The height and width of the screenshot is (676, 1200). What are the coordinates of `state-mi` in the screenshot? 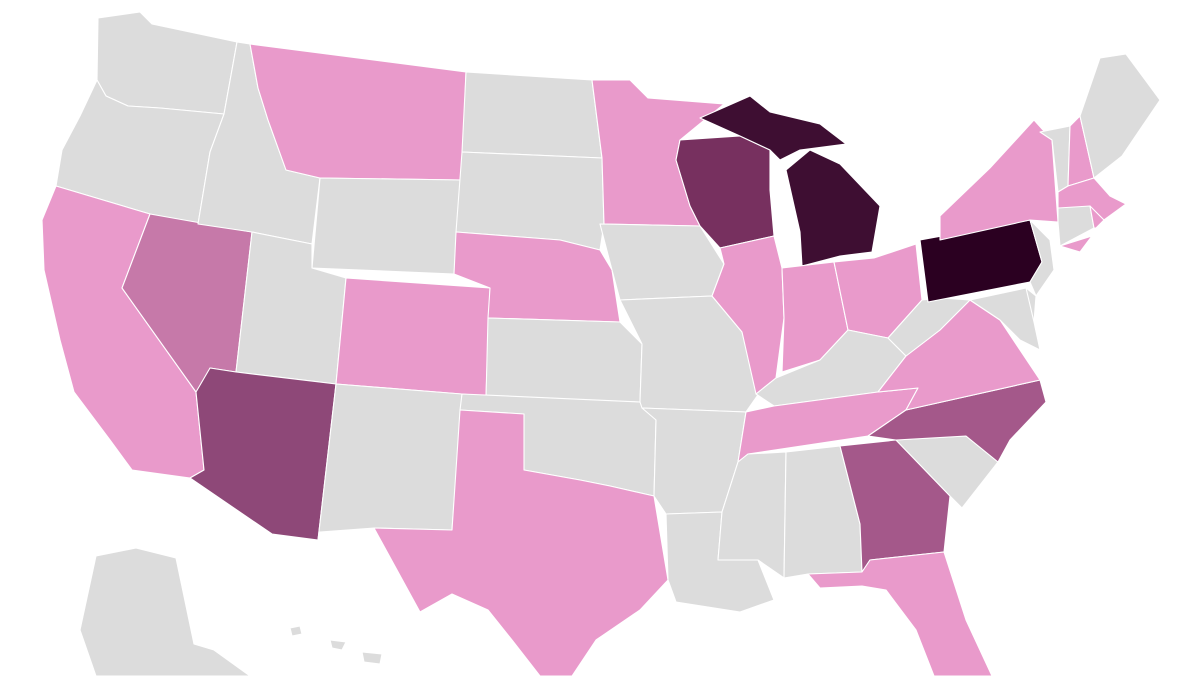 It's located at (790, 181).